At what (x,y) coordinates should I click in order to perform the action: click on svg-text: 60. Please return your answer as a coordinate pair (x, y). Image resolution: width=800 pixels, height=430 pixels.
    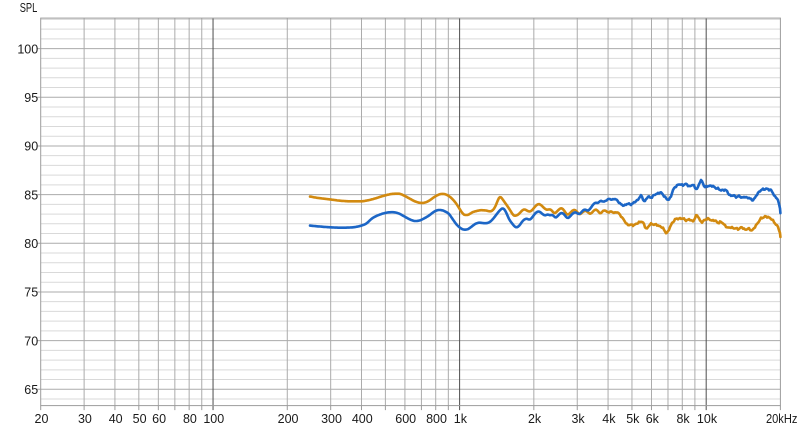
    Looking at the image, I should click on (159, 419).